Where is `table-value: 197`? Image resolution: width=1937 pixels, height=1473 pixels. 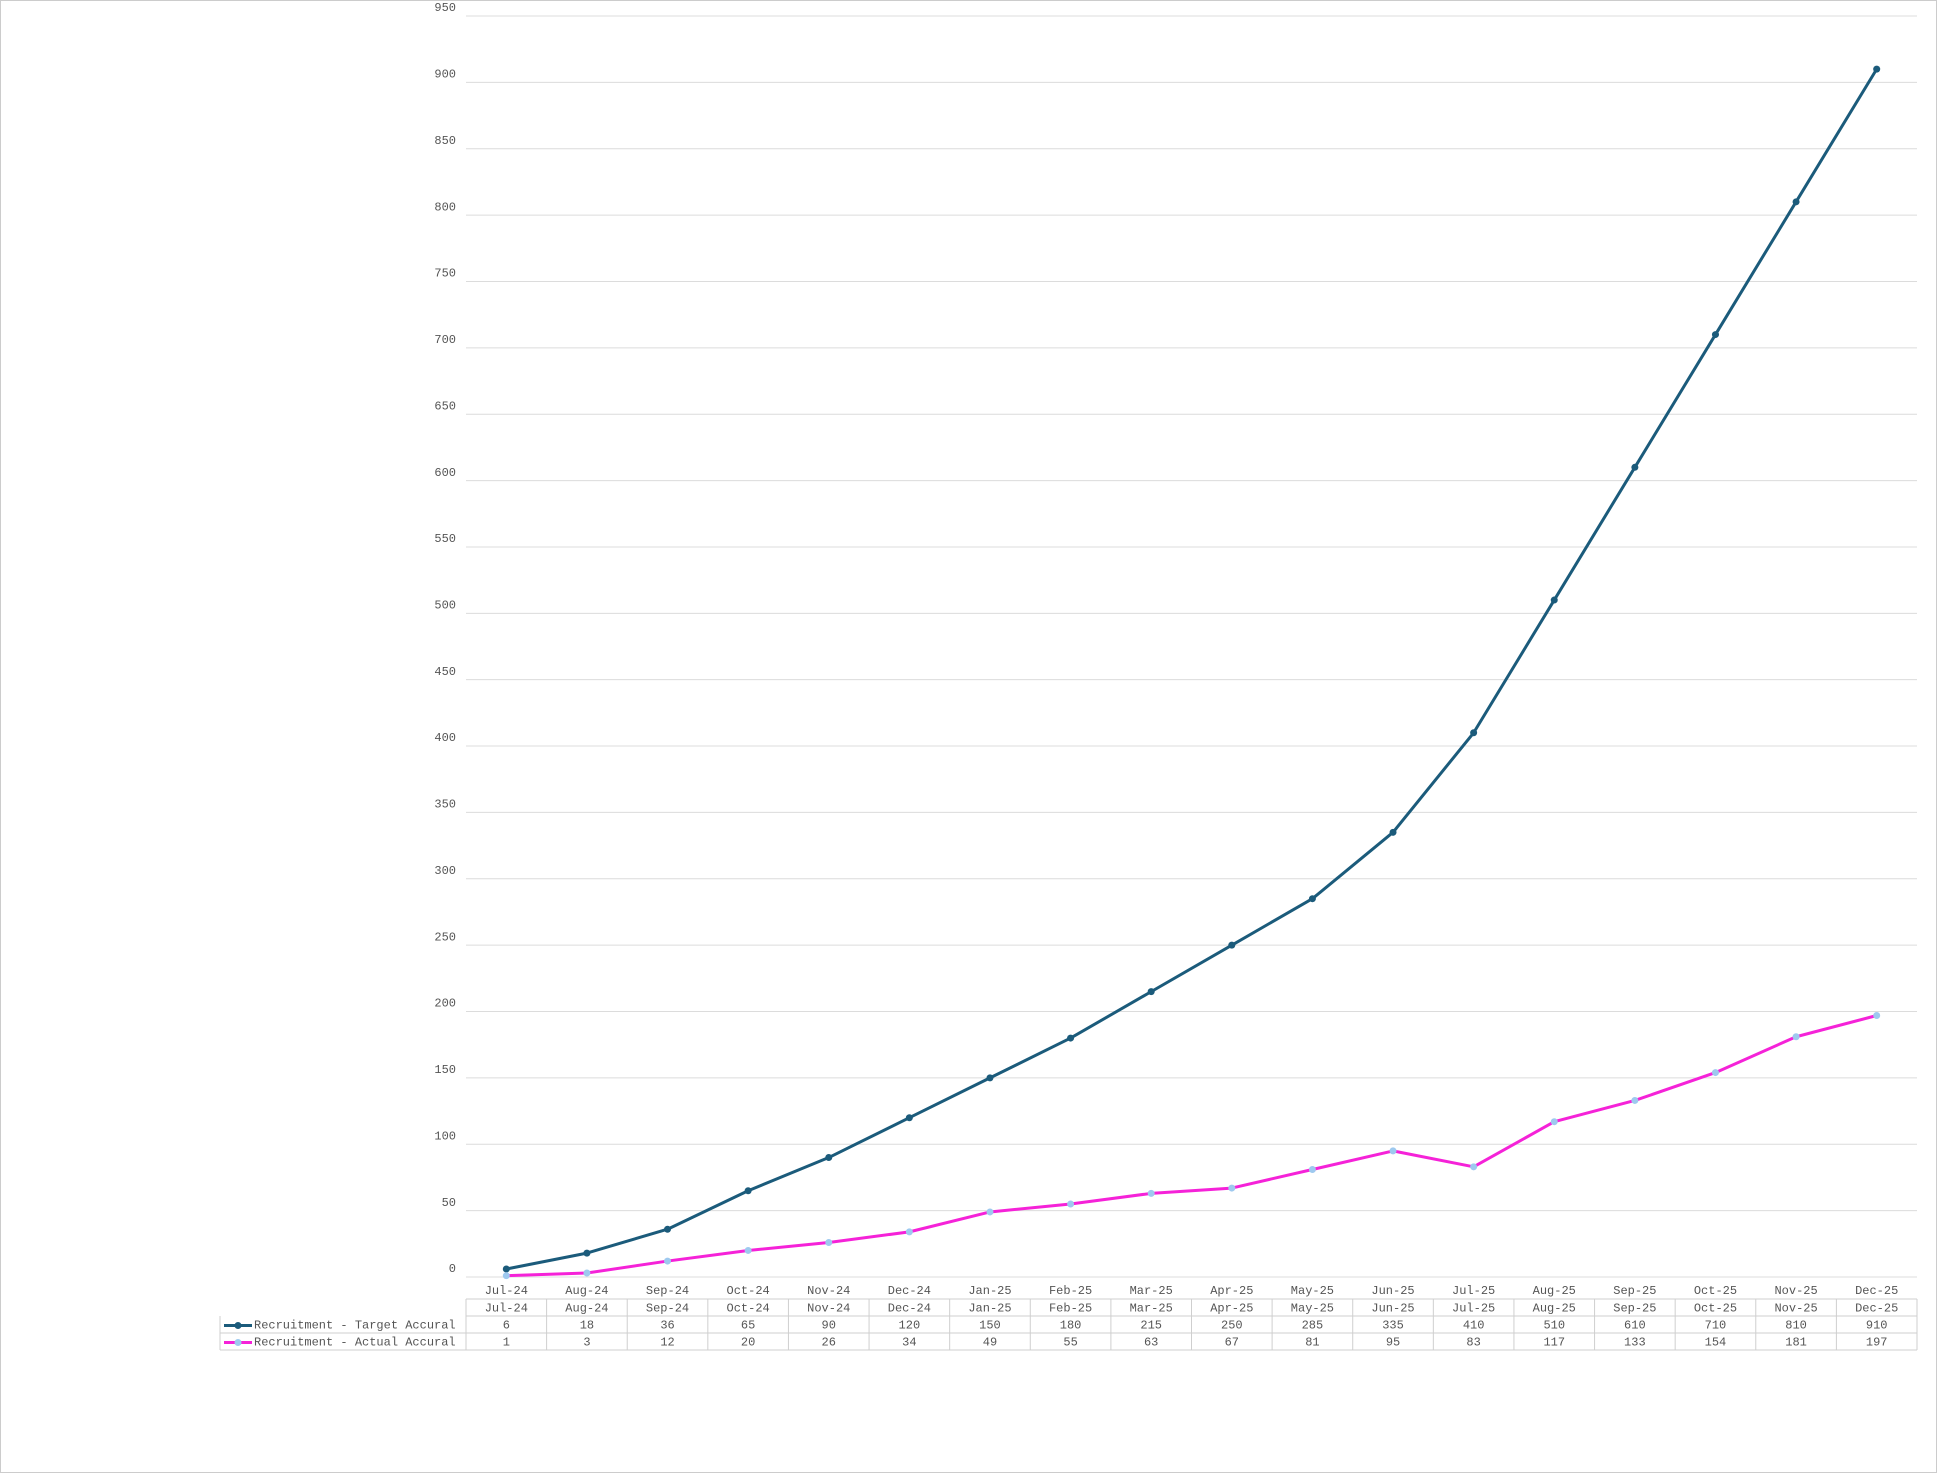
table-value: 197 is located at coordinates (1877, 1343).